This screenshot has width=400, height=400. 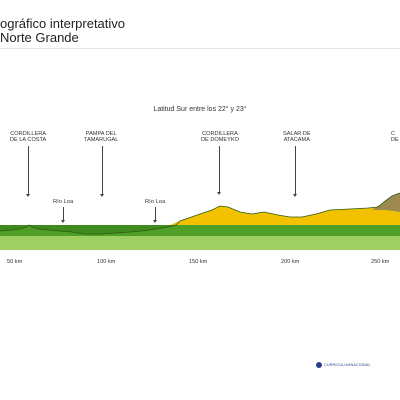 I want to click on title-line-1: ográfico interpretativo, so click(x=63, y=23).